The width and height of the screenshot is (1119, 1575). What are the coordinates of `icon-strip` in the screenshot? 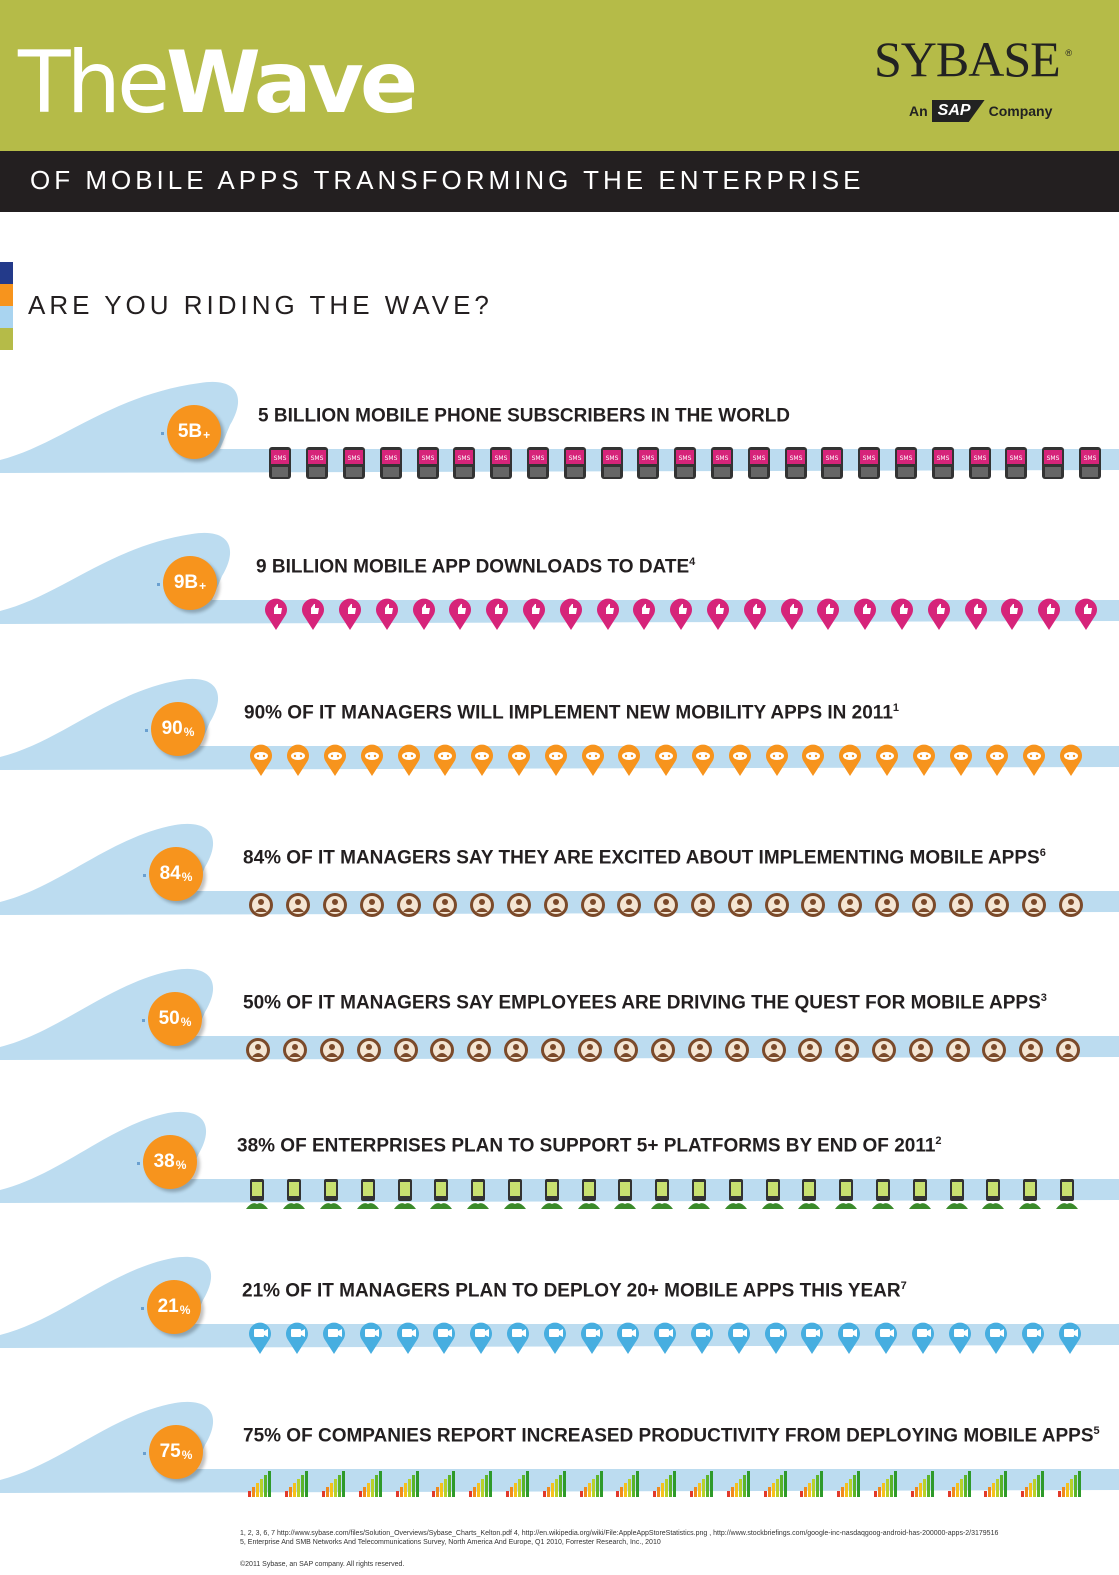 It's located at (681, 614).